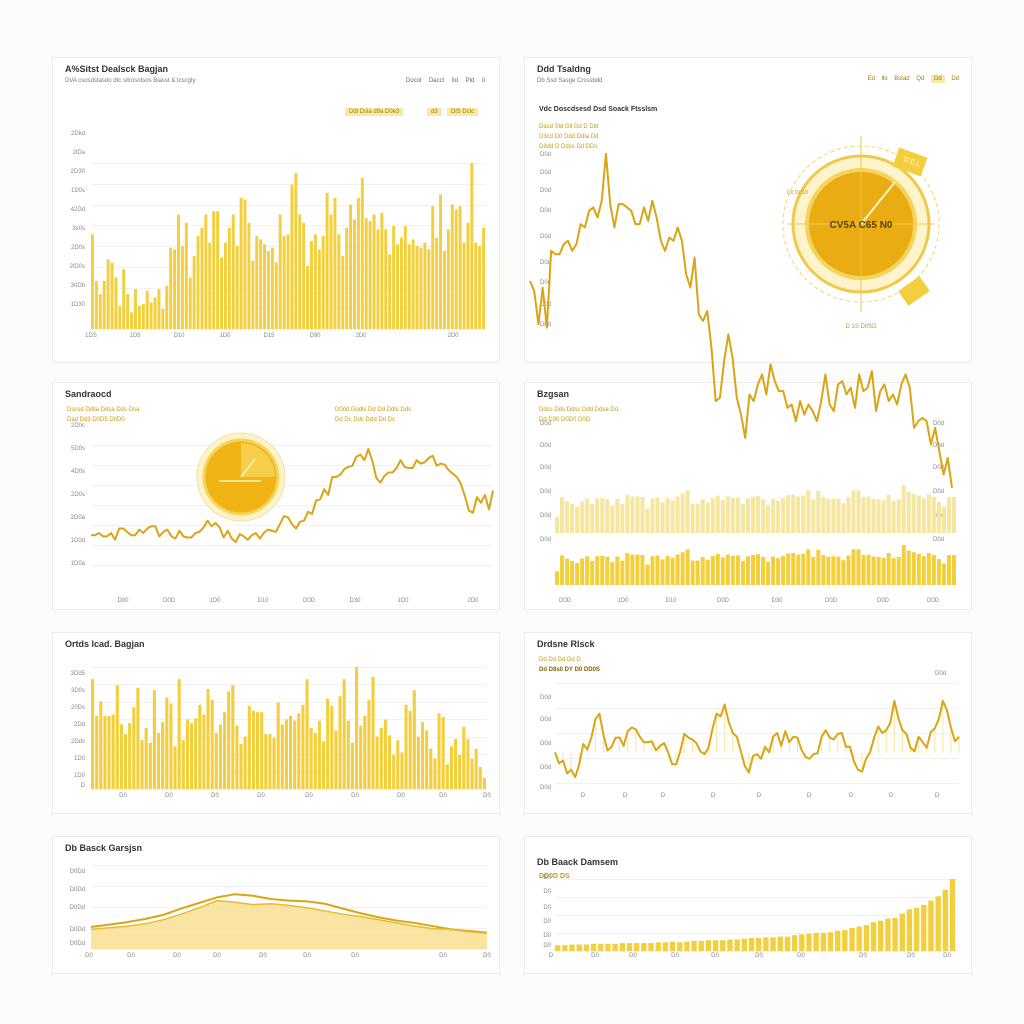 Image resolution: width=1024 pixels, height=1024 pixels. Describe the element at coordinates (77, 541) in the screenshot. I see `y-tick: 1D0d` at that location.